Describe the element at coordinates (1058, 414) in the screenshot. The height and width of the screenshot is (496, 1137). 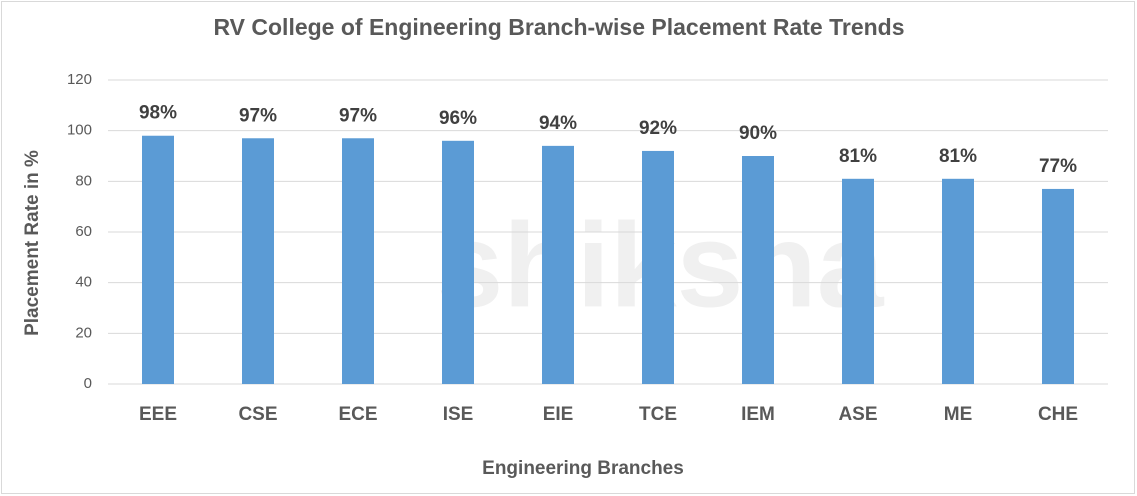
I see `x-tick-label: CHE` at that location.